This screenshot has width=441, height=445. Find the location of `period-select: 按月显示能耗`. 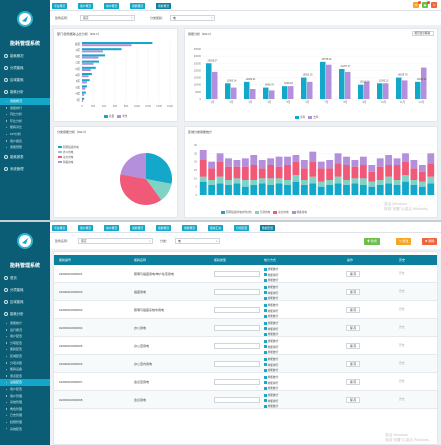

period-select: 按月显示能耗 is located at coordinates (423, 33).